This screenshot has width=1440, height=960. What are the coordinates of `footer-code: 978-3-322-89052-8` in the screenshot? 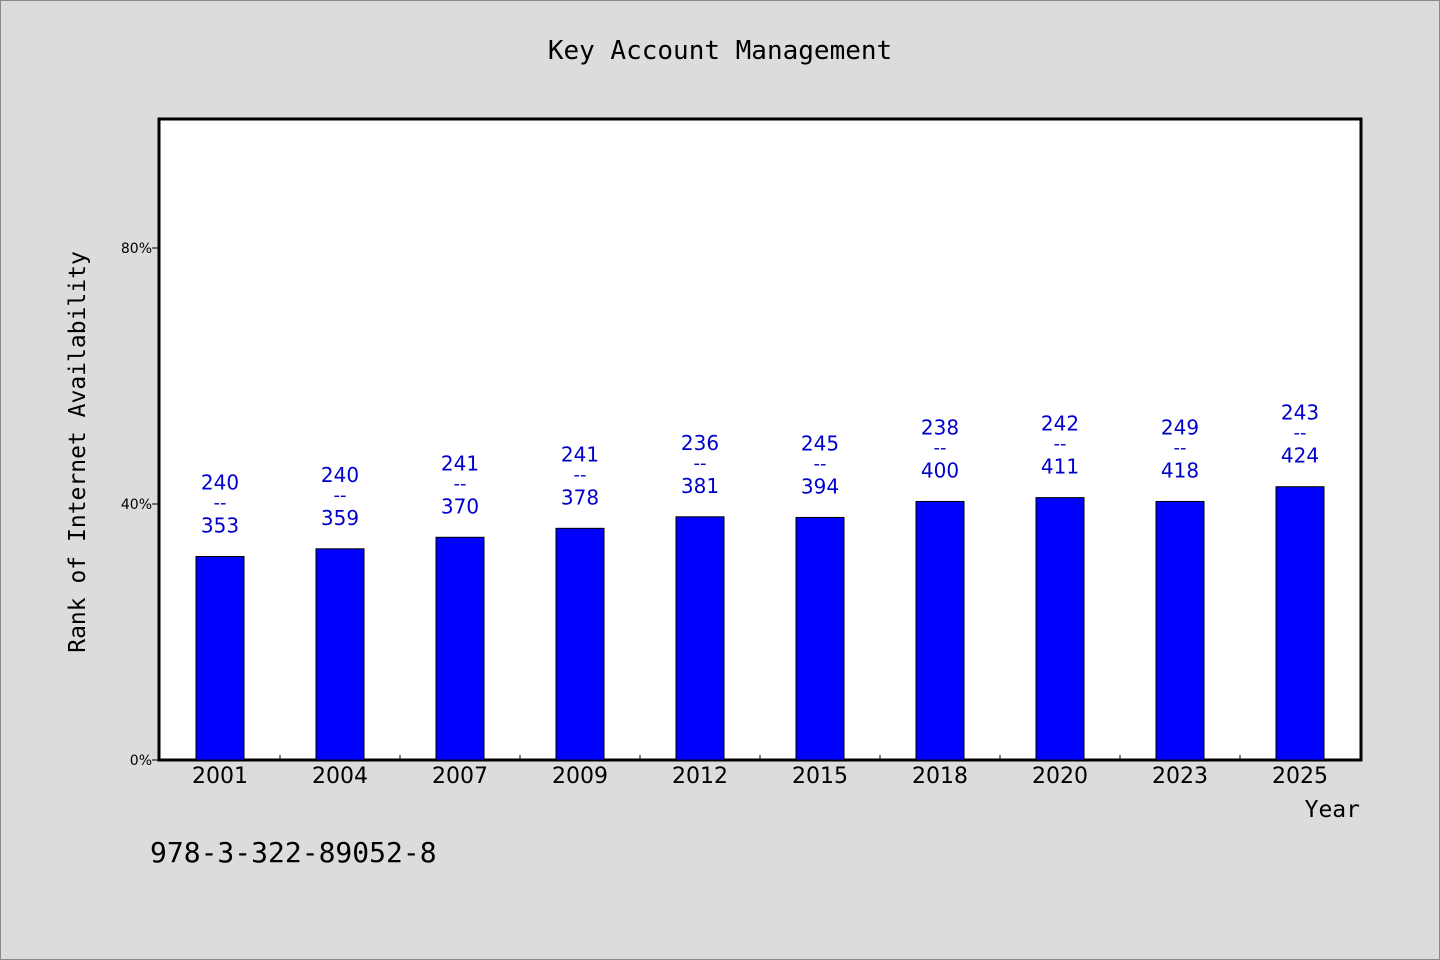 It's located at (293, 852).